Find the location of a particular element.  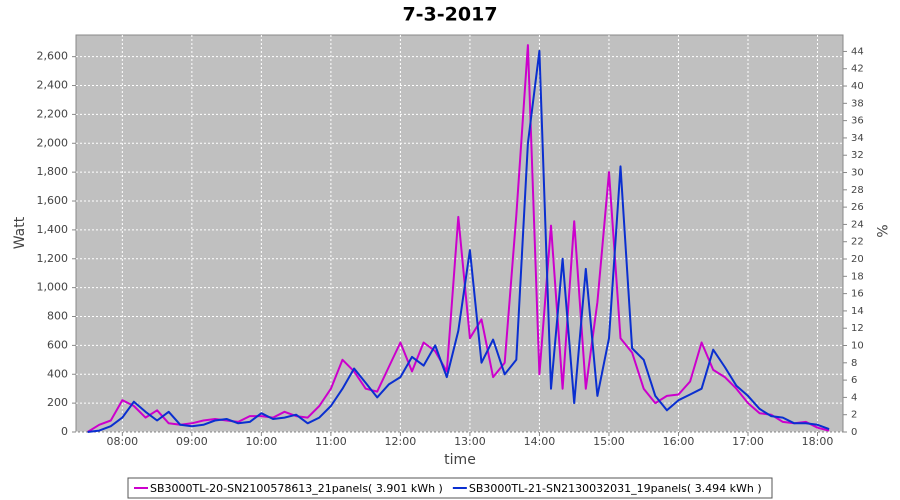

y2-tick-label: 32 is located at coordinates (857, 155).